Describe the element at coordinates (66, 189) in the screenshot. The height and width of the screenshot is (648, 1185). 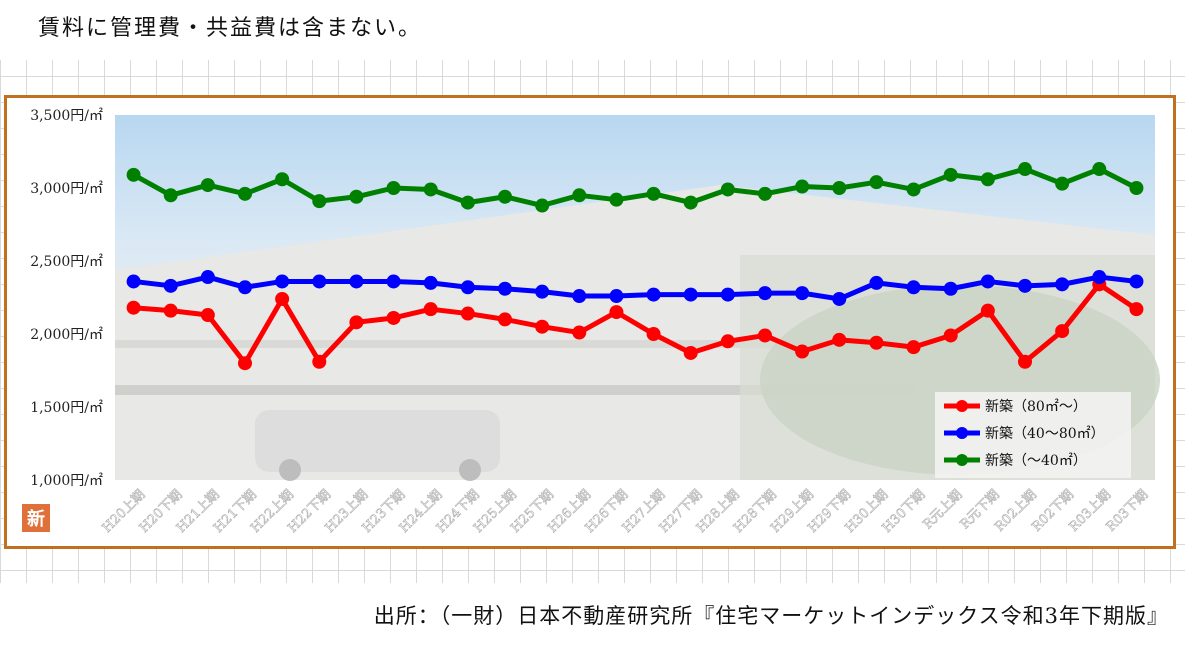
I see `y-tick-label: 3,000円/㎡` at that location.